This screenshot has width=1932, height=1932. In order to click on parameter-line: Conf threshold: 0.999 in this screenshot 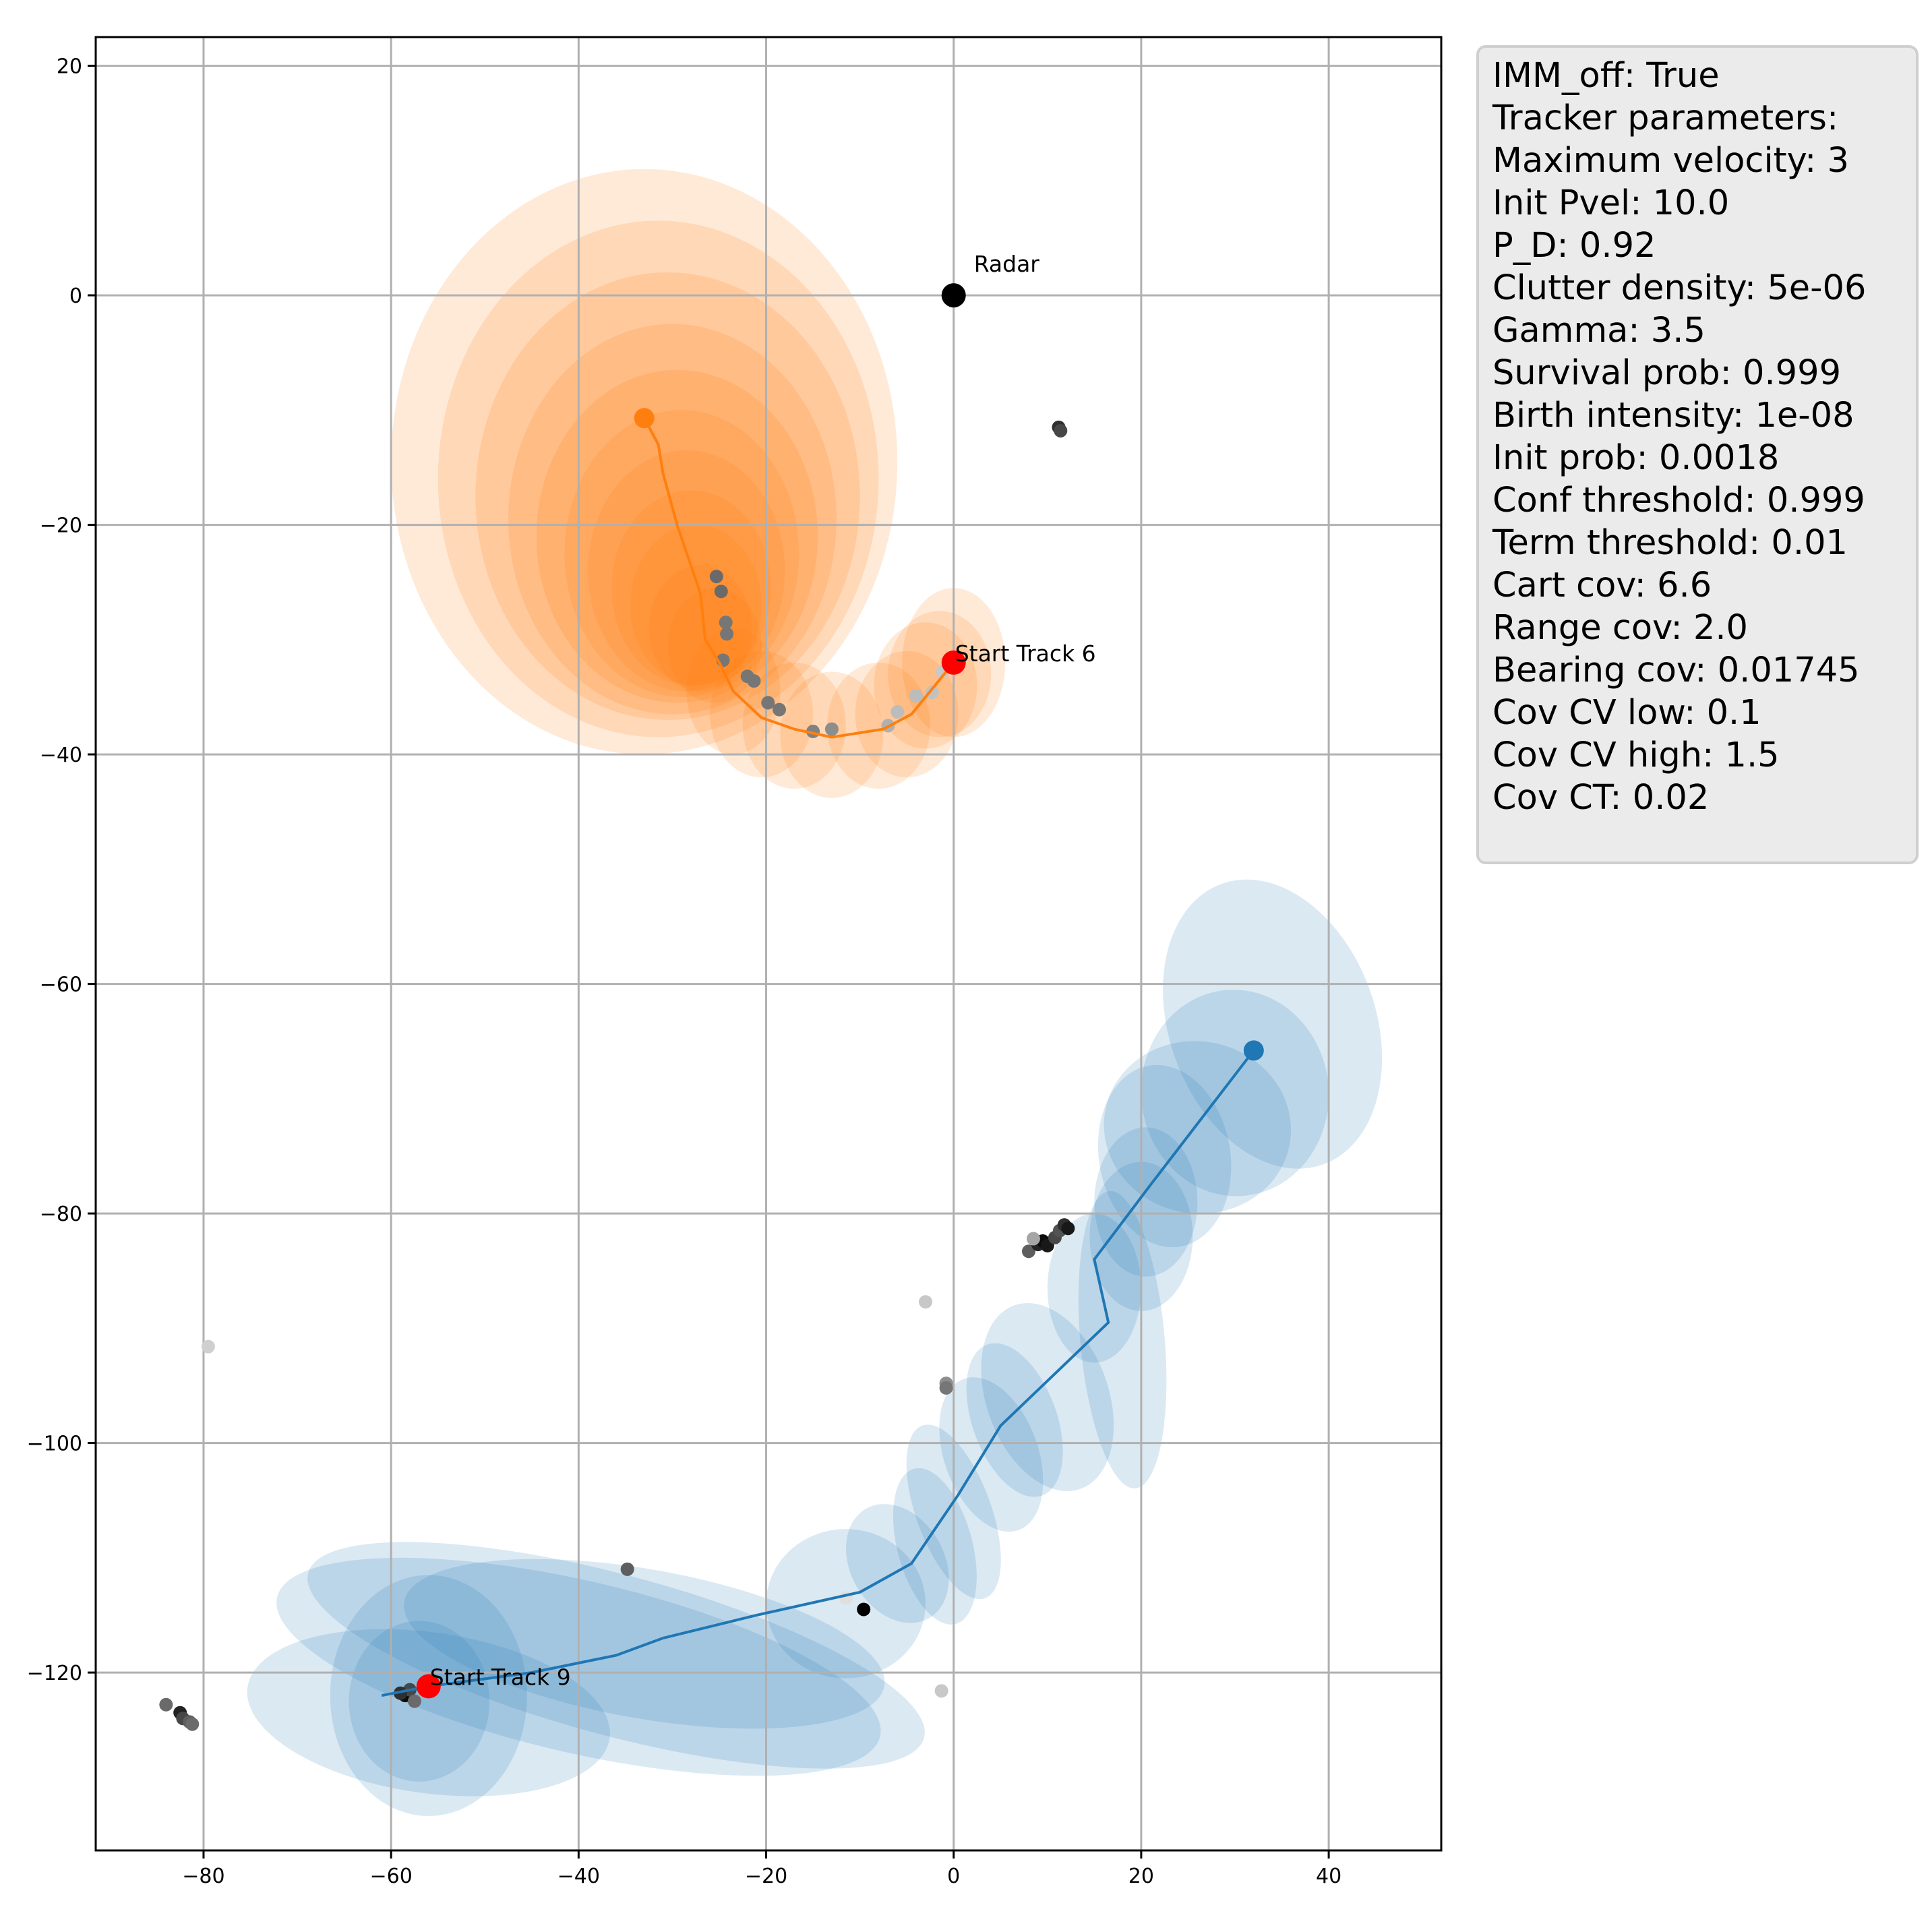, I will do `click(1678, 500)`.